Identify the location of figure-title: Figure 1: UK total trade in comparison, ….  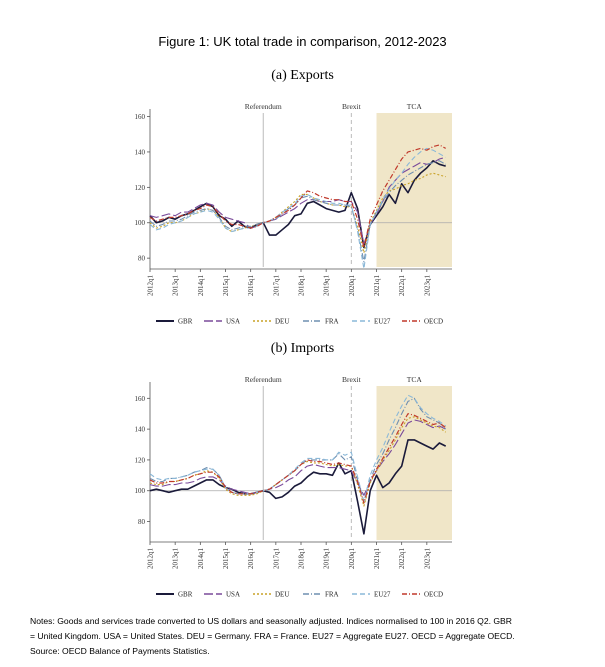
(302, 41).